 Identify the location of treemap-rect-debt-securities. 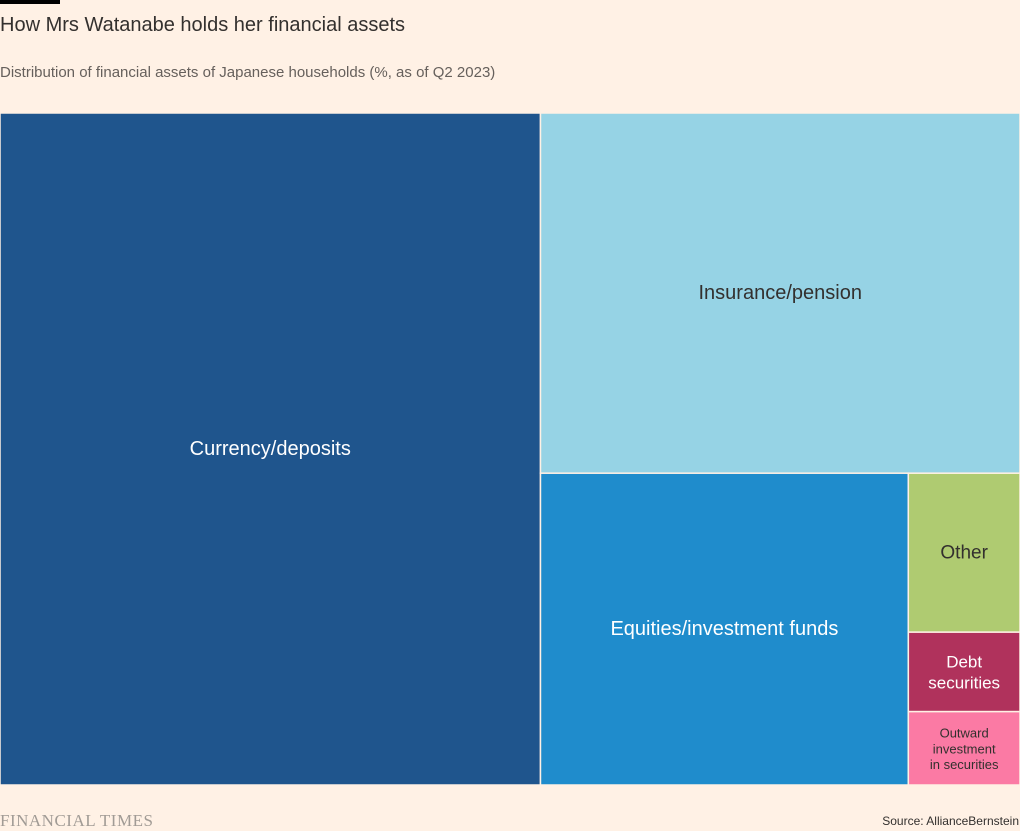
(963, 672).